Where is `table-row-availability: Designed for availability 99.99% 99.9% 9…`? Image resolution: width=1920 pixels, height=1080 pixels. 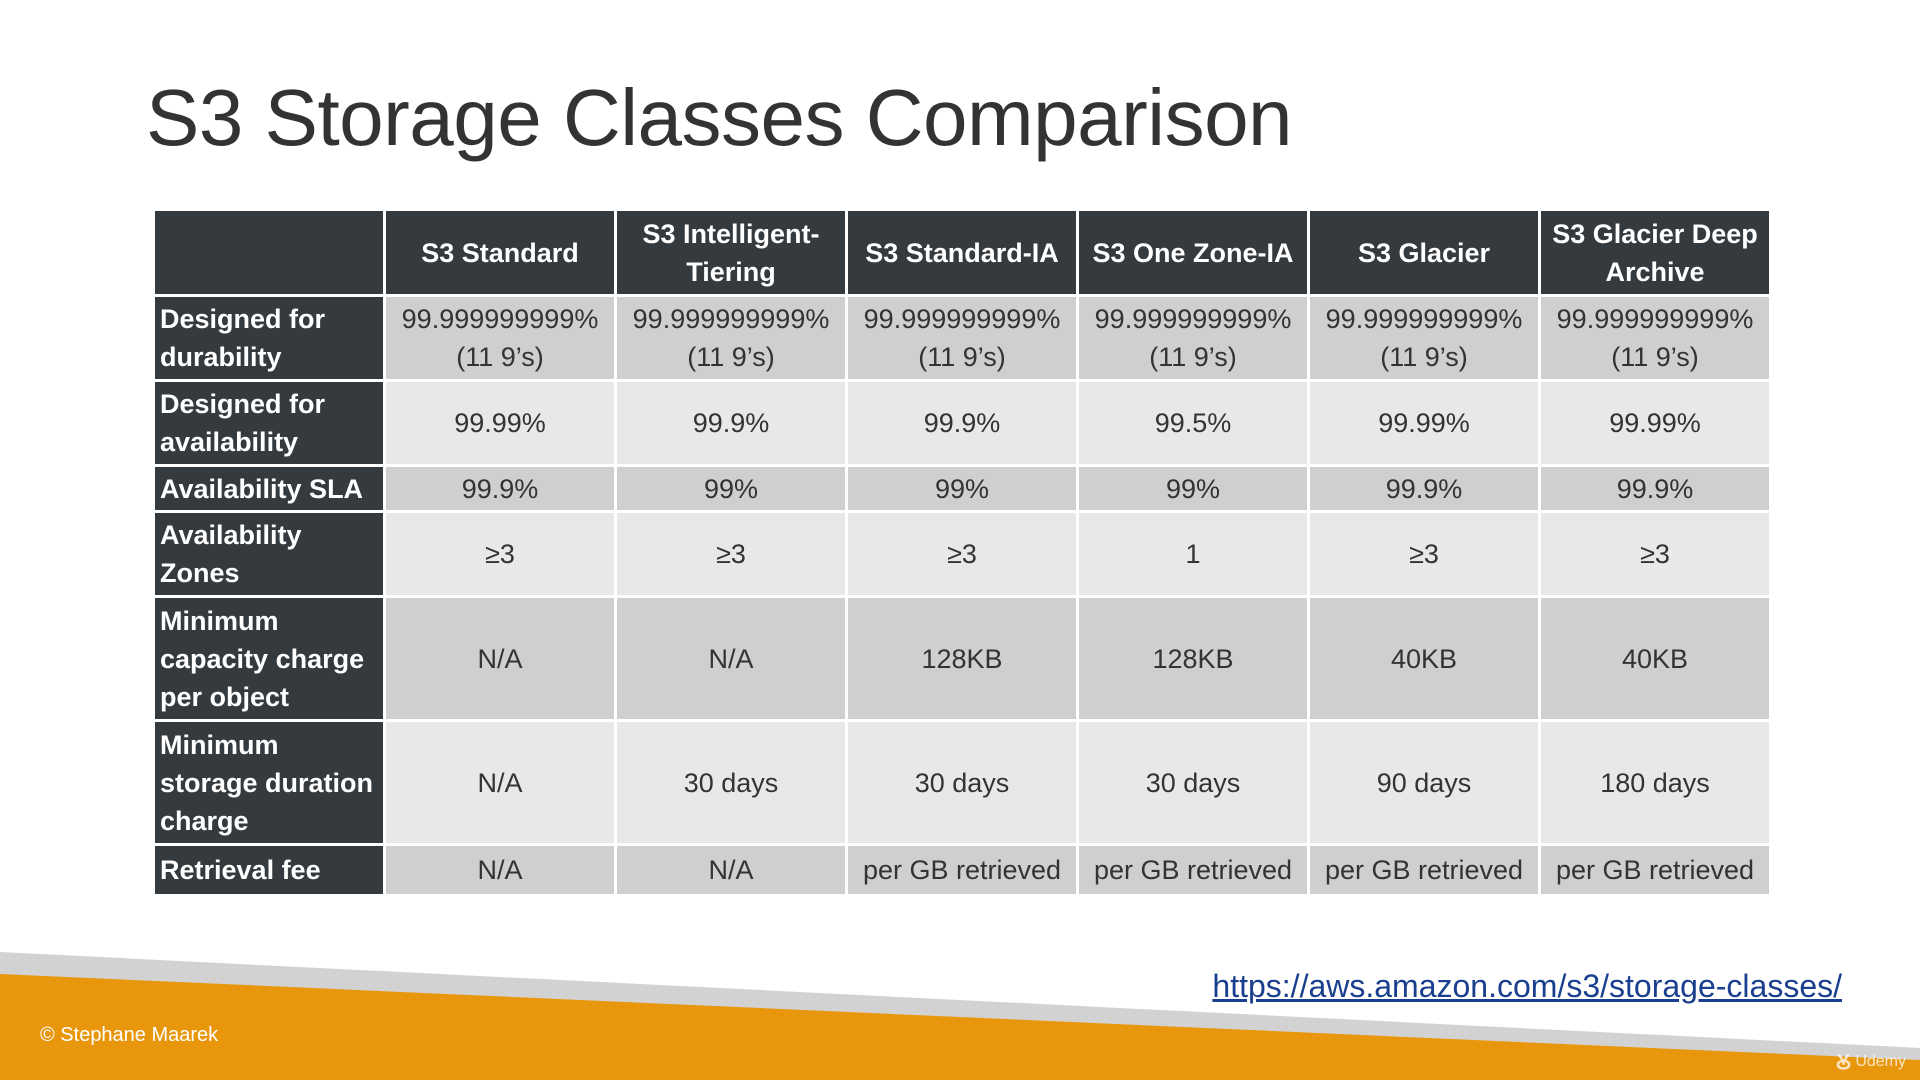 table-row-availability: Designed for availability 99.99% 99.9% 9… is located at coordinates (962, 423).